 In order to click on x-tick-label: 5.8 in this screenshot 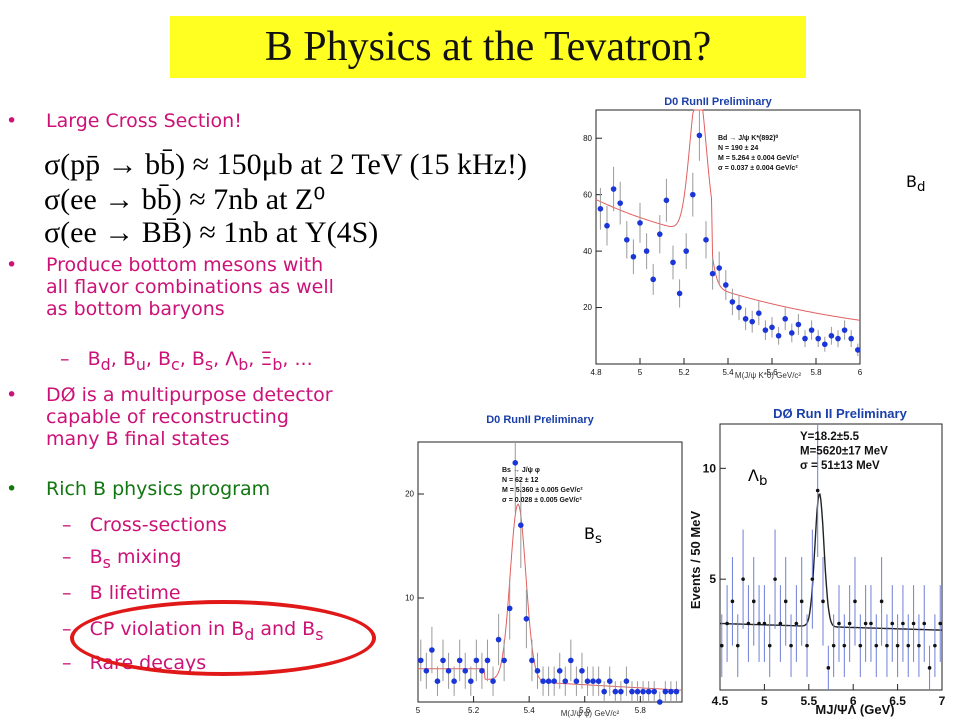, I will do `click(816, 372)`.